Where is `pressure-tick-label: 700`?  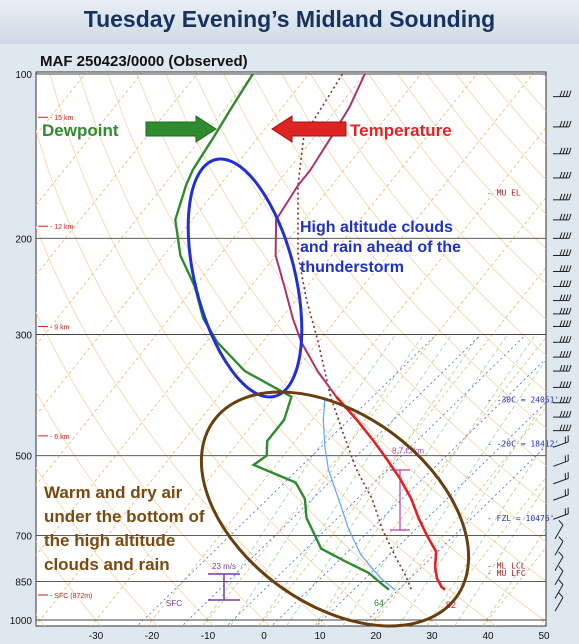 pressure-tick-label: 700 is located at coordinates (23, 536).